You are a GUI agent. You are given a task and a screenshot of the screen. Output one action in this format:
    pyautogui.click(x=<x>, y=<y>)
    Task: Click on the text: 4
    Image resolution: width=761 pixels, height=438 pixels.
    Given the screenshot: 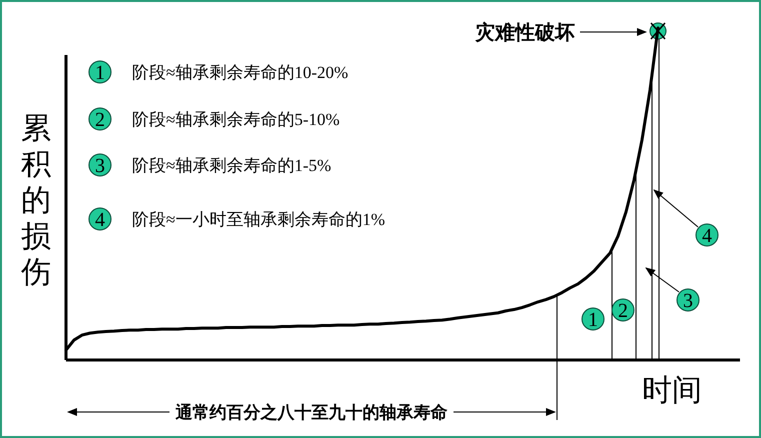 What is the action you would take?
    pyautogui.click(x=707, y=236)
    